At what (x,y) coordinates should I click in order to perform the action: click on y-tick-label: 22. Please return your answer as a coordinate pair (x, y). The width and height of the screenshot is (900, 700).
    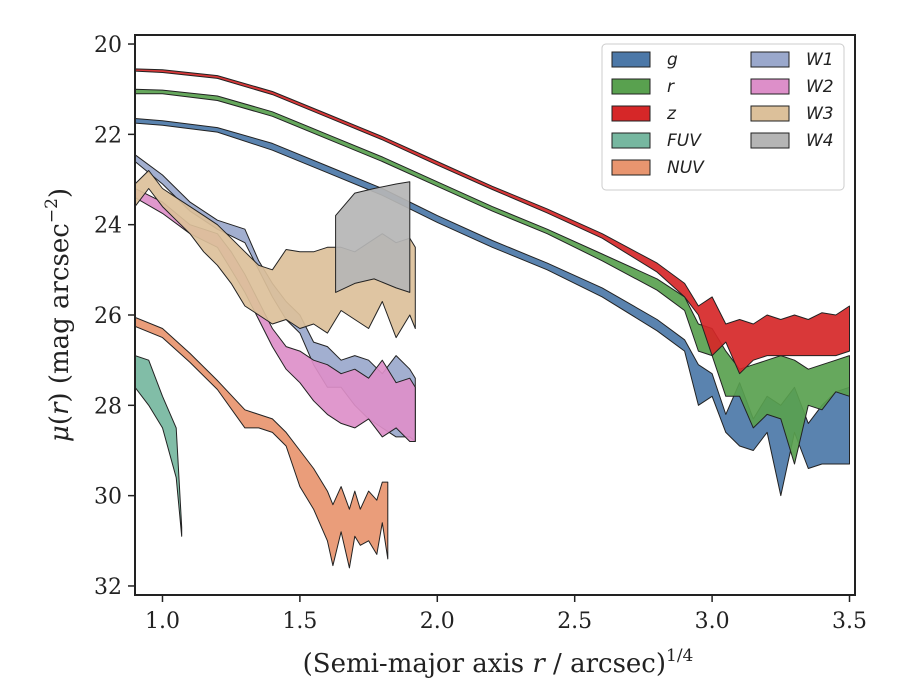
    Looking at the image, I should click on (108, 135).